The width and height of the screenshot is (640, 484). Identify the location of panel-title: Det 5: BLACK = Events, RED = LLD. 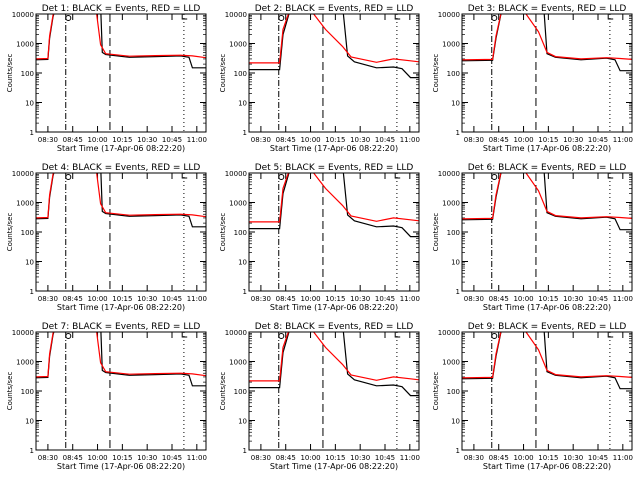
(334, 168).